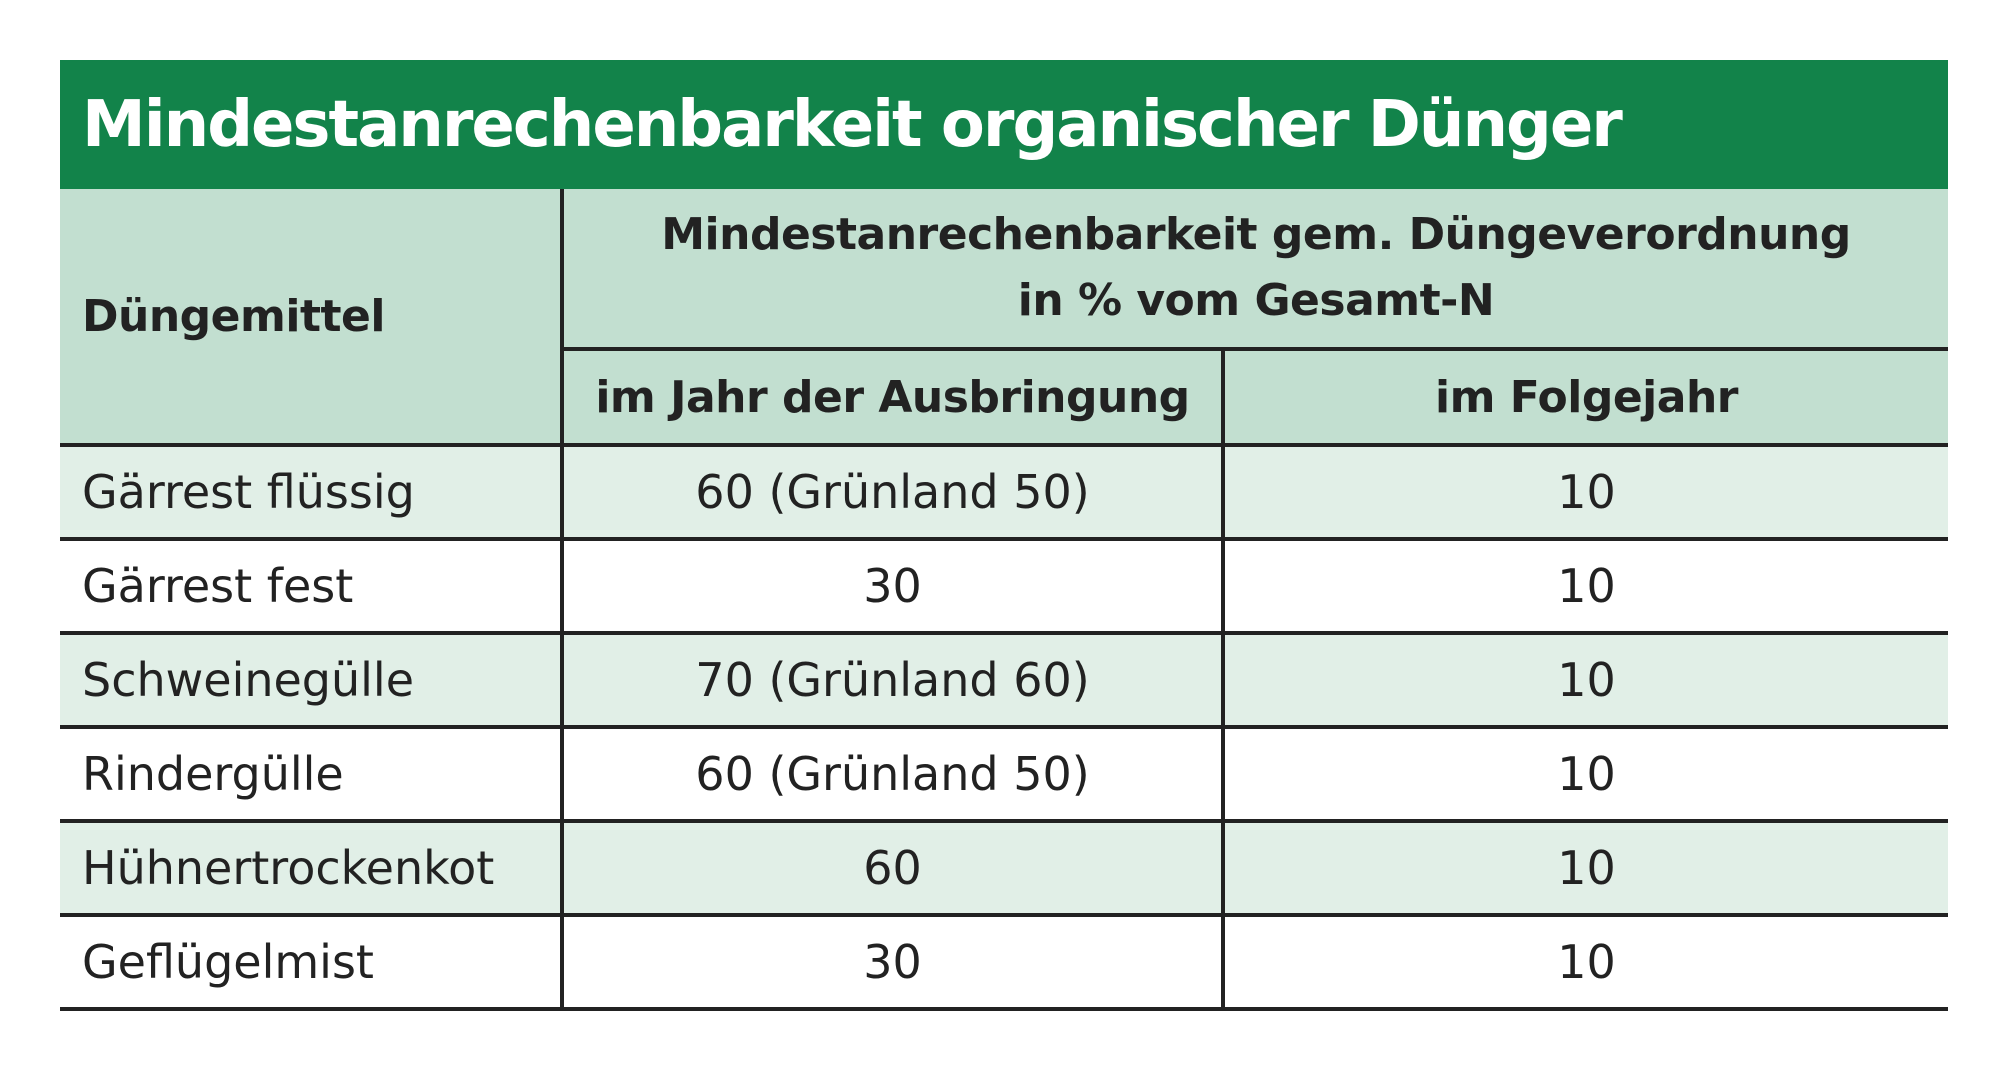  I want to click on row-fertilizer: Gärrest fest, so click(311, 585).